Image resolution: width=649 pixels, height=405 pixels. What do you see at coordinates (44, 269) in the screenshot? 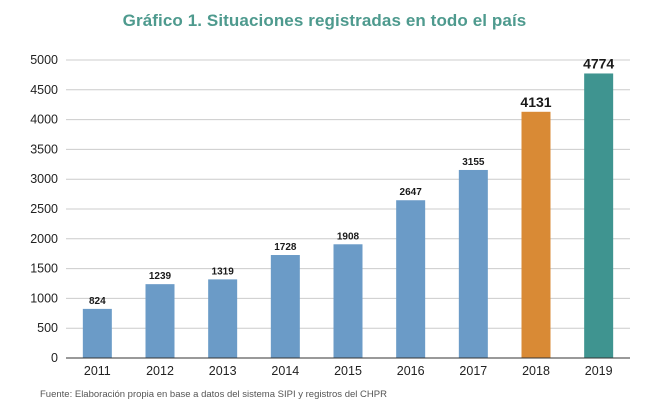
I see `y-tick-label: 1500` at bounding box center [44, 269].